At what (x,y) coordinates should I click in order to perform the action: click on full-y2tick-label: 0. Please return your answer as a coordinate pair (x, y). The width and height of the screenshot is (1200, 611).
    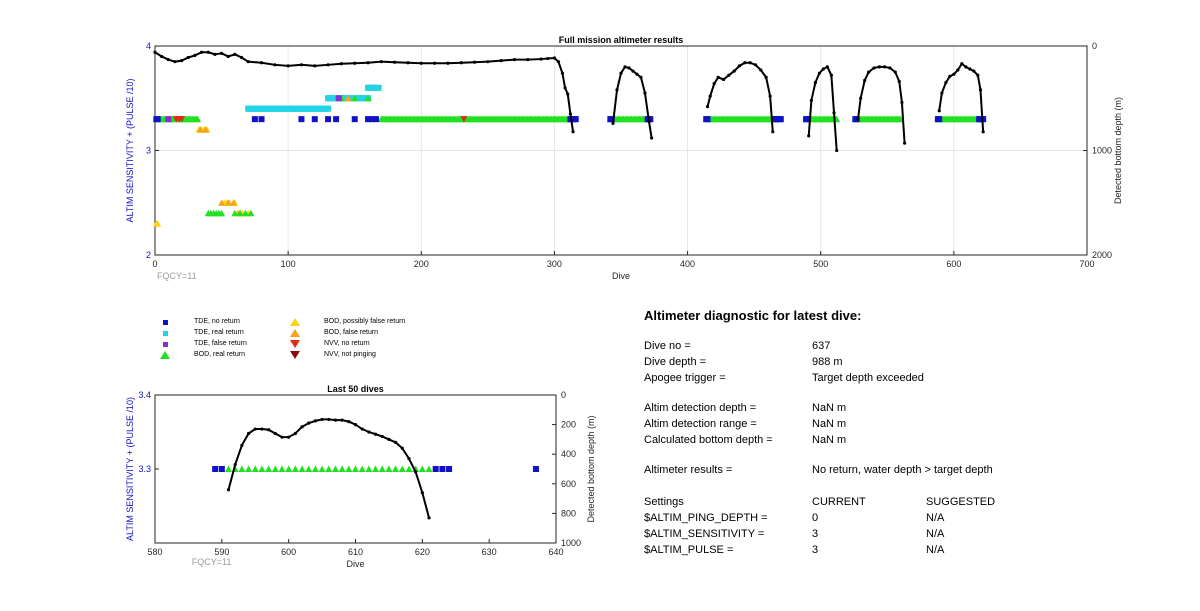
    Looking at the image, I should click on (1094, 46).